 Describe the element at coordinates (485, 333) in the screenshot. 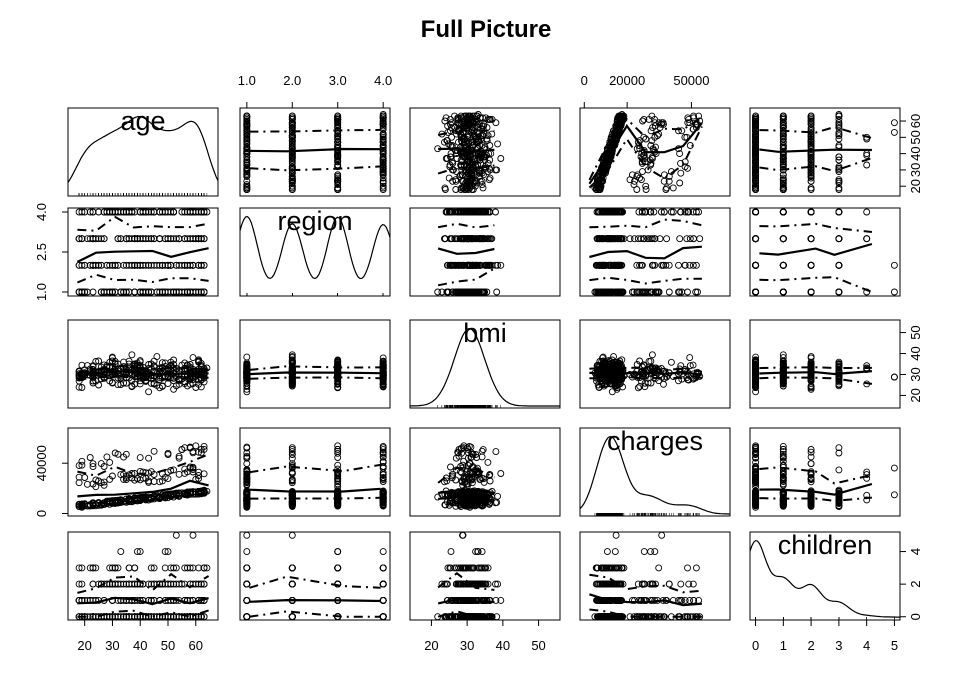

I see `variable-label-bmi: bmi` at that location.